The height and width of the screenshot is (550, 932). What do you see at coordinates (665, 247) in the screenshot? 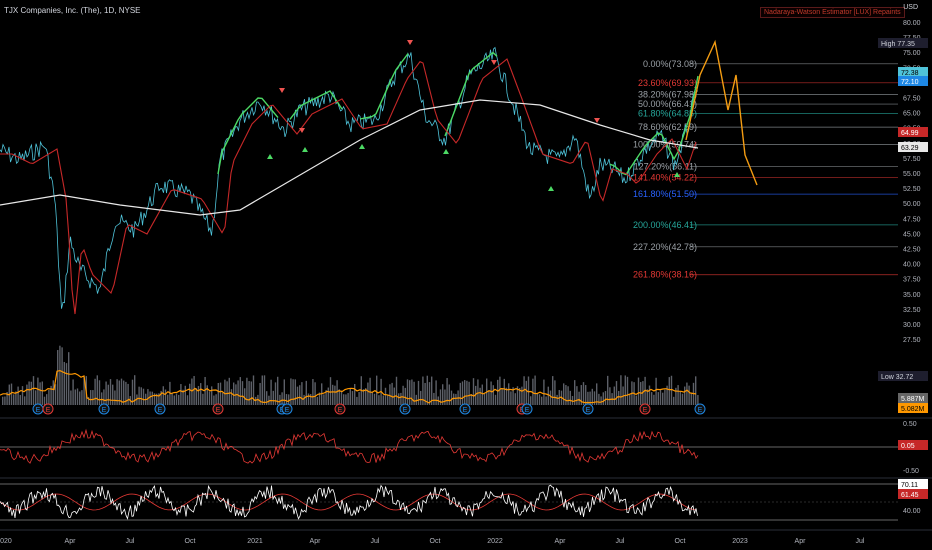
I see `fib-label: 227.20%(42.78)` at bounding box center [665, 247].